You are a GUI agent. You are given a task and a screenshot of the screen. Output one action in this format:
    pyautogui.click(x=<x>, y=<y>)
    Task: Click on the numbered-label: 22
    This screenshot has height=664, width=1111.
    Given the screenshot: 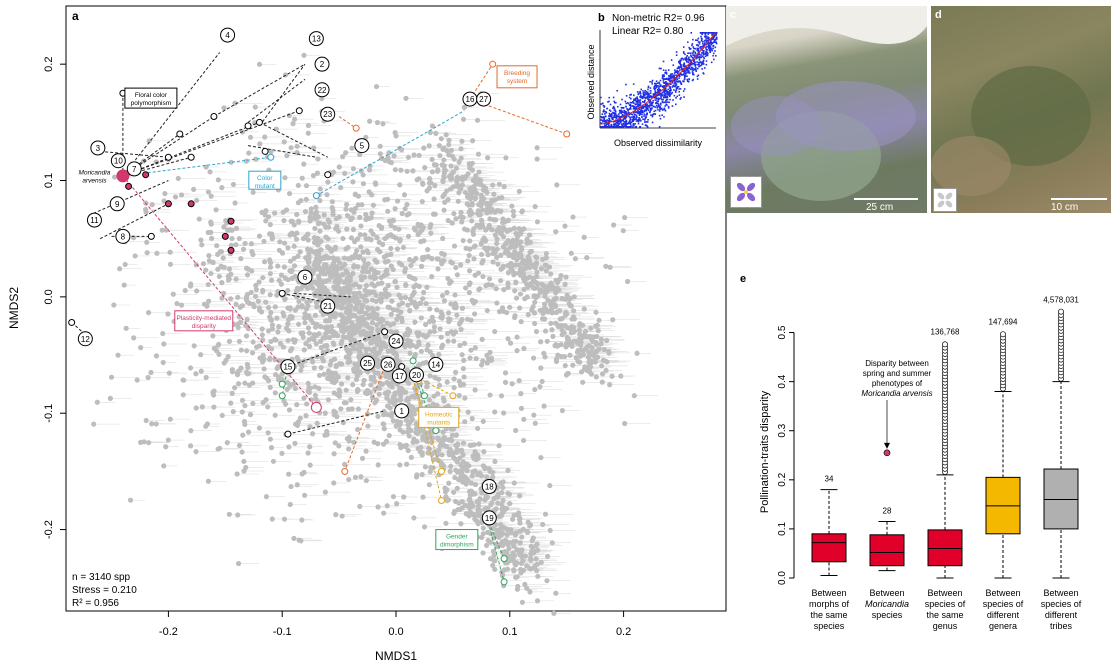 What is the action you would take?
    pyautogui.click(x=322, y=90)
    